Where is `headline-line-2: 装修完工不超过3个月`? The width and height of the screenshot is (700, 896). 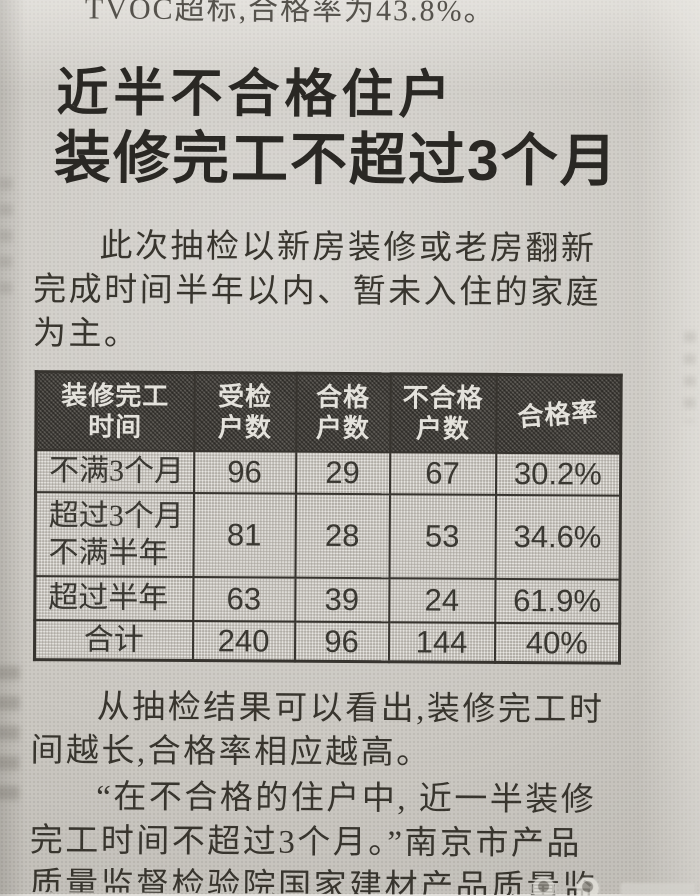
headline-line-2: 装修完工不超过3个月 is located at coordinates (336, 159).